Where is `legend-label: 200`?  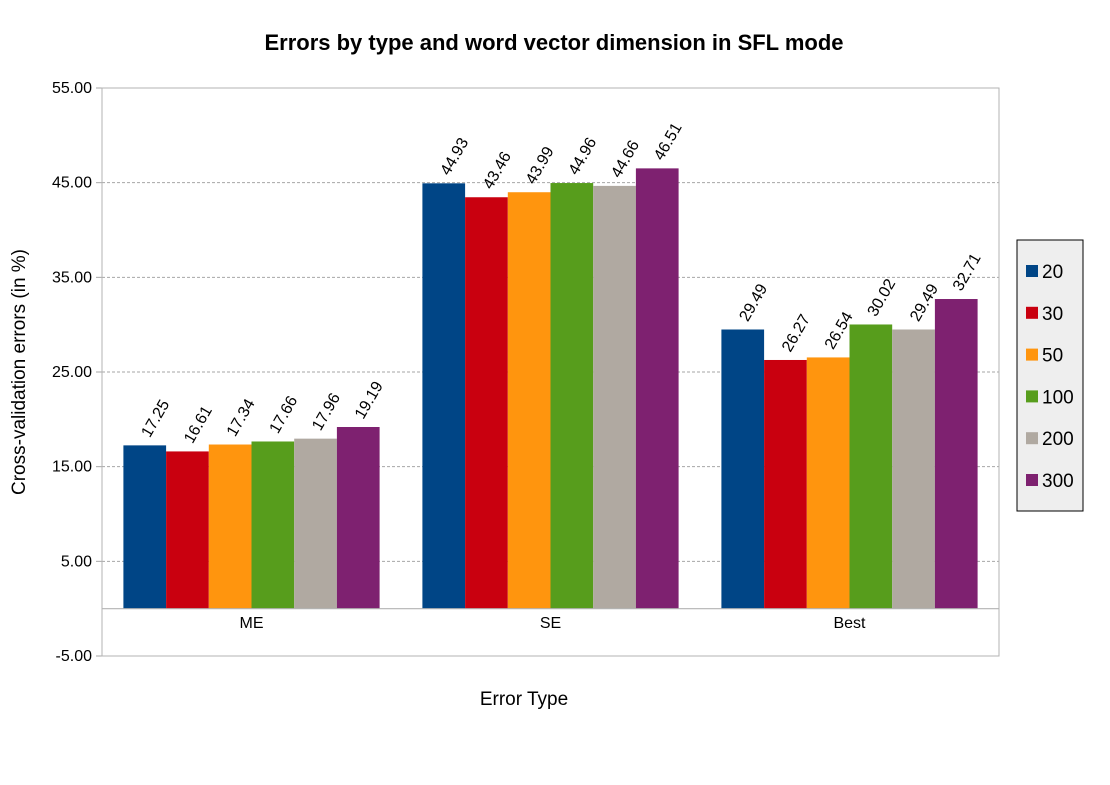
legend-label: 200 is located at coordinates (1058, 439).